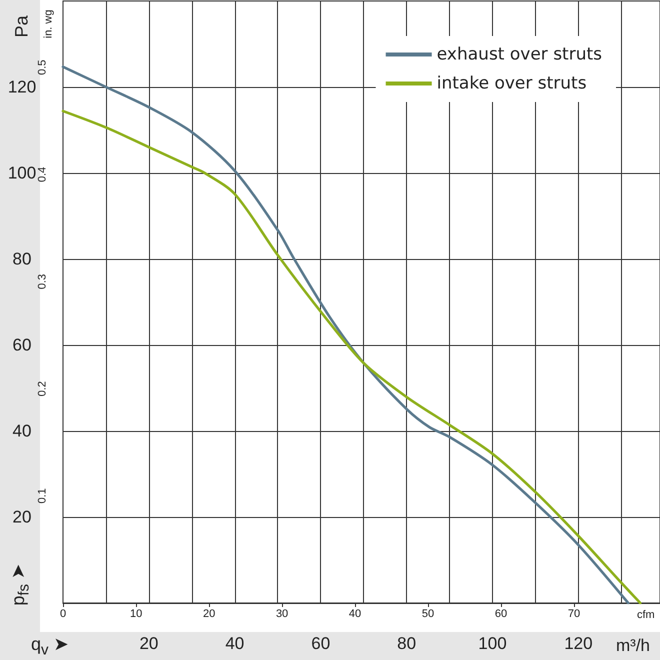  Describe the element at coordinates (633, 646) in the screenshot. I see `x-axis-title: m³/h` at that location.